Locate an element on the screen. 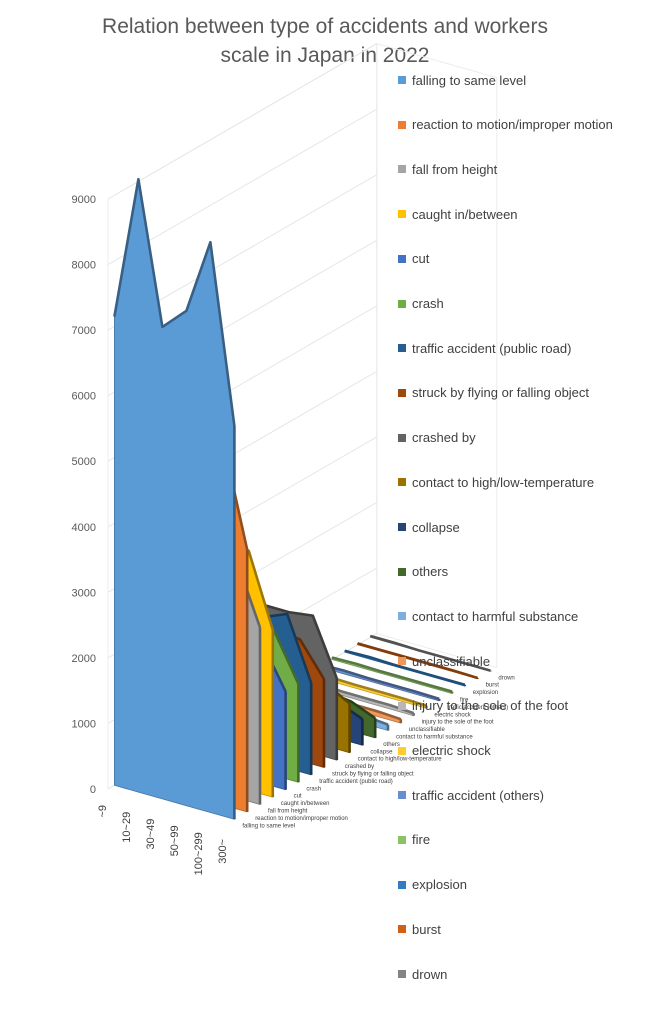 Image resolution: width=650 pixels, height=1015 pixels. legend-label: explosion is located at coordinates (439, 885).